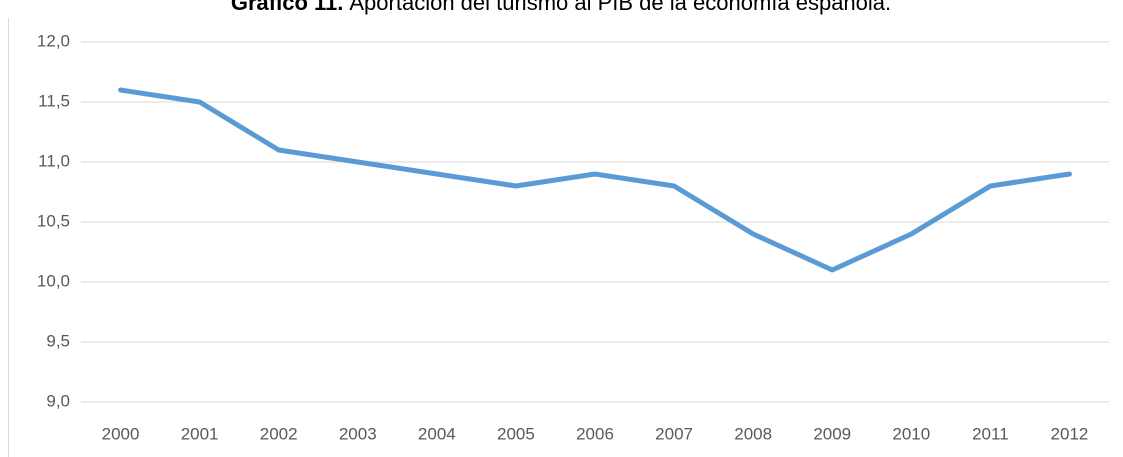  Describe the element at coordinates (58, 400) in the screenshot. I see `y-tick-label: 9,0` at that location.